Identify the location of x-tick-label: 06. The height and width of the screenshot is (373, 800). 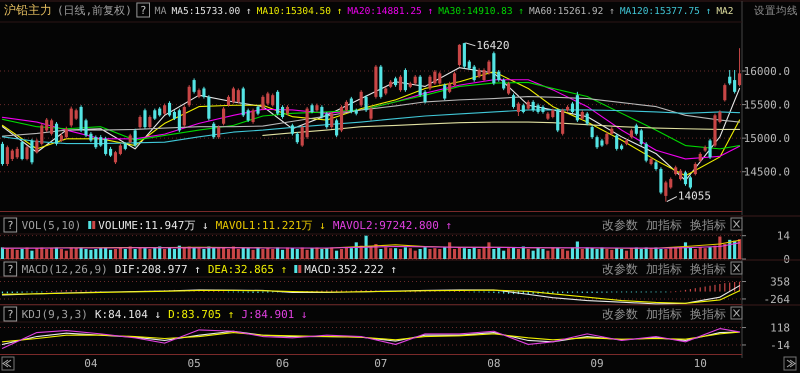
(283, 363).